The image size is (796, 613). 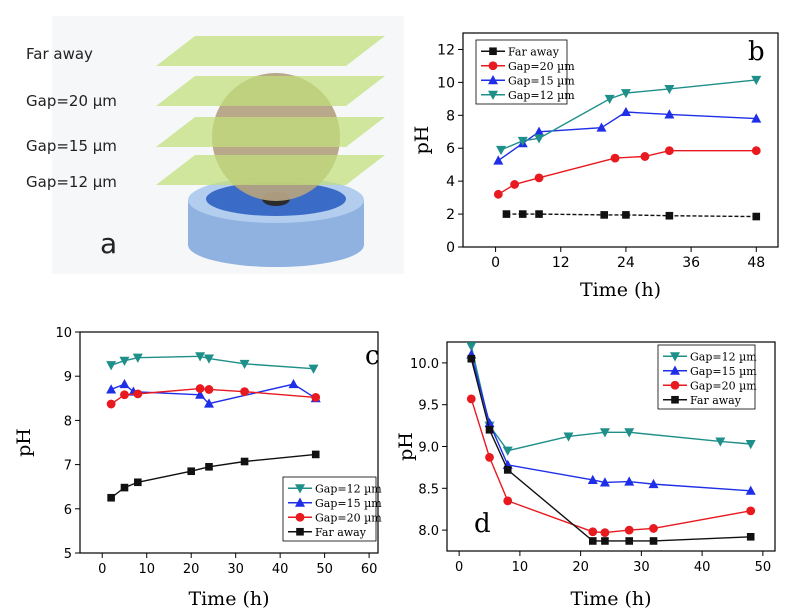 What do you see at coordinates (482, 524) in the screenshot?
I see `panel-d-letter: d` at bounding box center [482, 524].